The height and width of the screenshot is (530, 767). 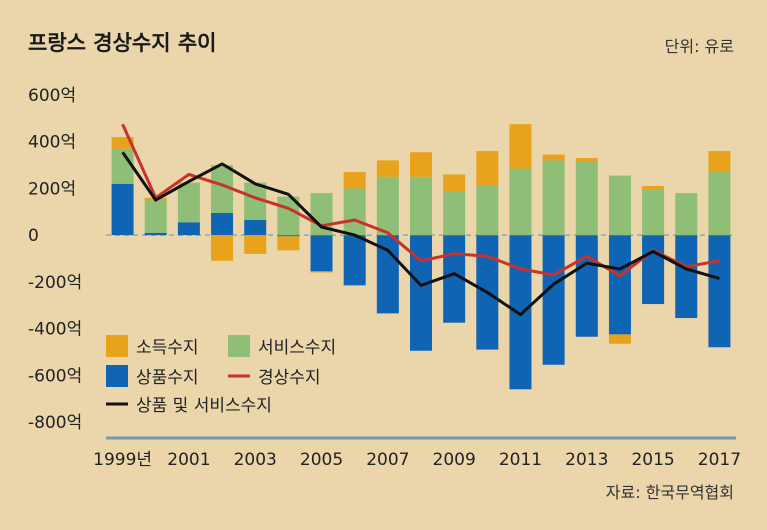 What do you see at coordinates (55, 330) in the screenshot?
I see `y-tick-label: -400억` at bounding box center [55, 330].